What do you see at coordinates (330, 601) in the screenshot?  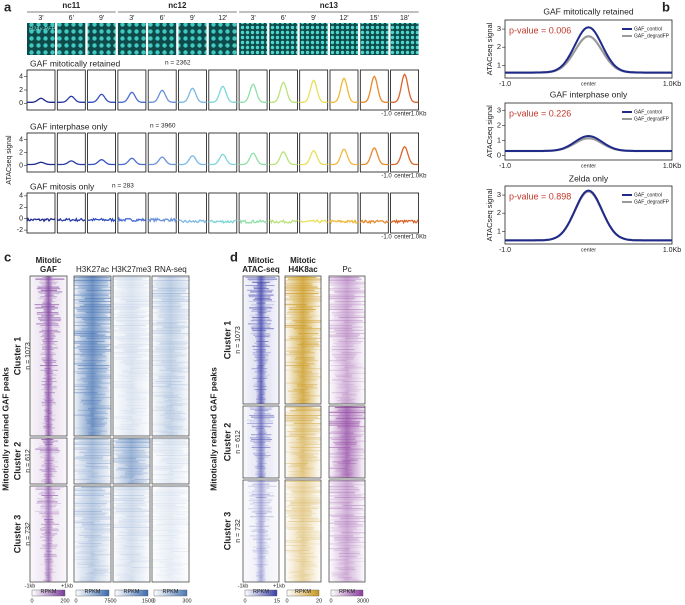 I see `colorbar-tick: 0` at bounding box center [330, 601].